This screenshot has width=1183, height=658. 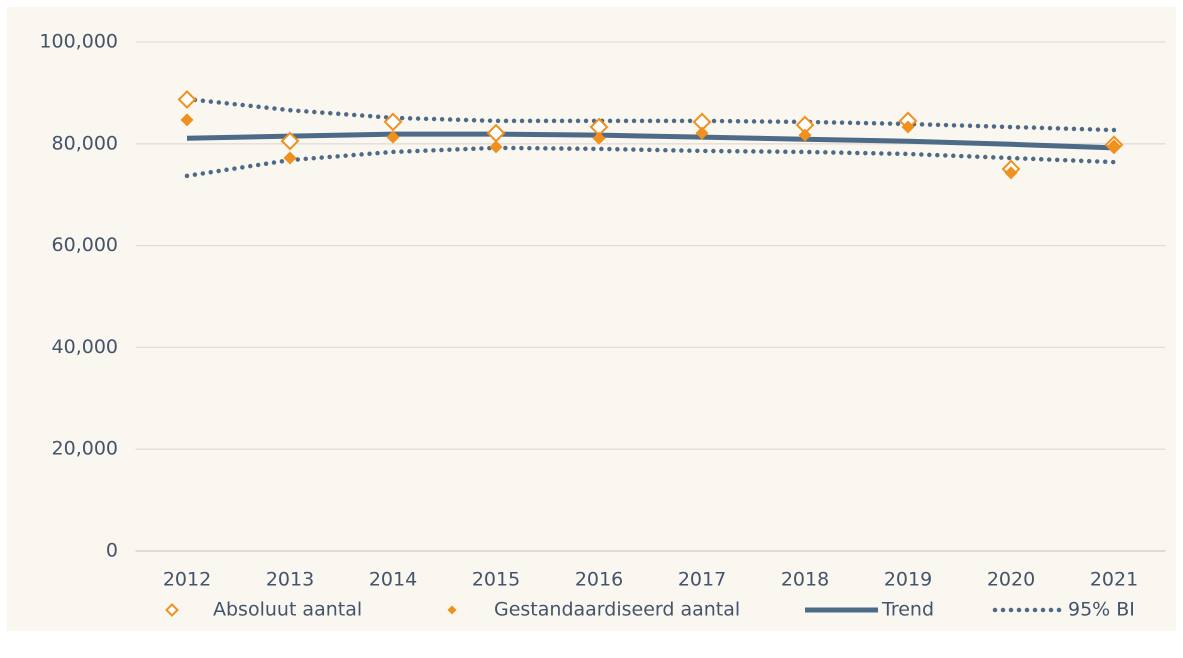 What do you see at coordinates (908, 580) in the screenshot?
I see `x-tick-label: 2019` at bounding box center [908, 580].